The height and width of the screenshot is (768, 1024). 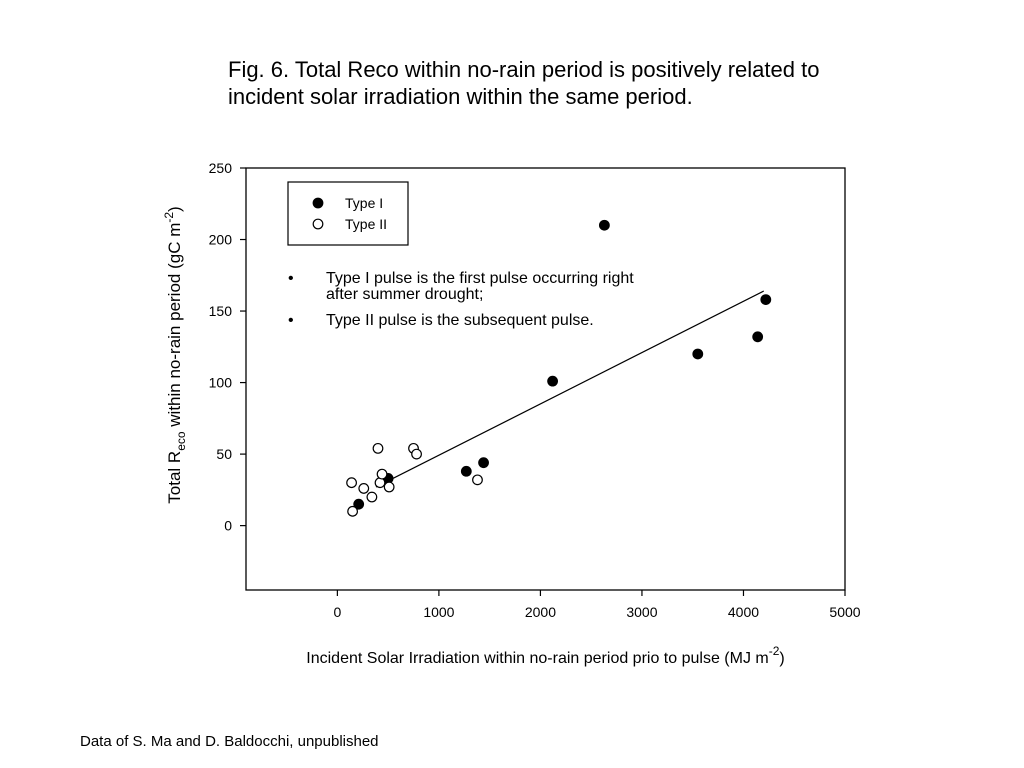 I want to click on x-tick-label: 3000, so click(x=641, y=612).